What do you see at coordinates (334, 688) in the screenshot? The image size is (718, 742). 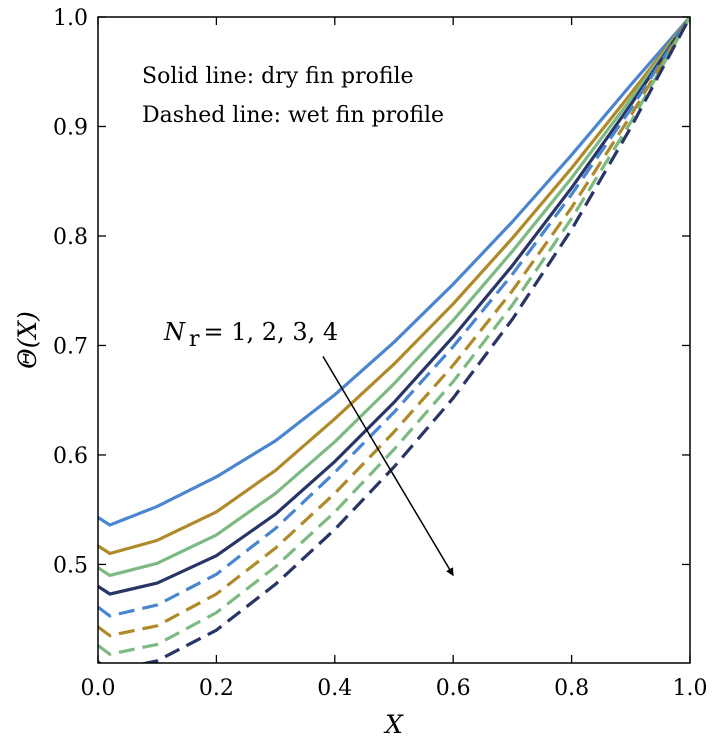 I see `x-tick-label: 0.4` at bounding box center [334, 688].